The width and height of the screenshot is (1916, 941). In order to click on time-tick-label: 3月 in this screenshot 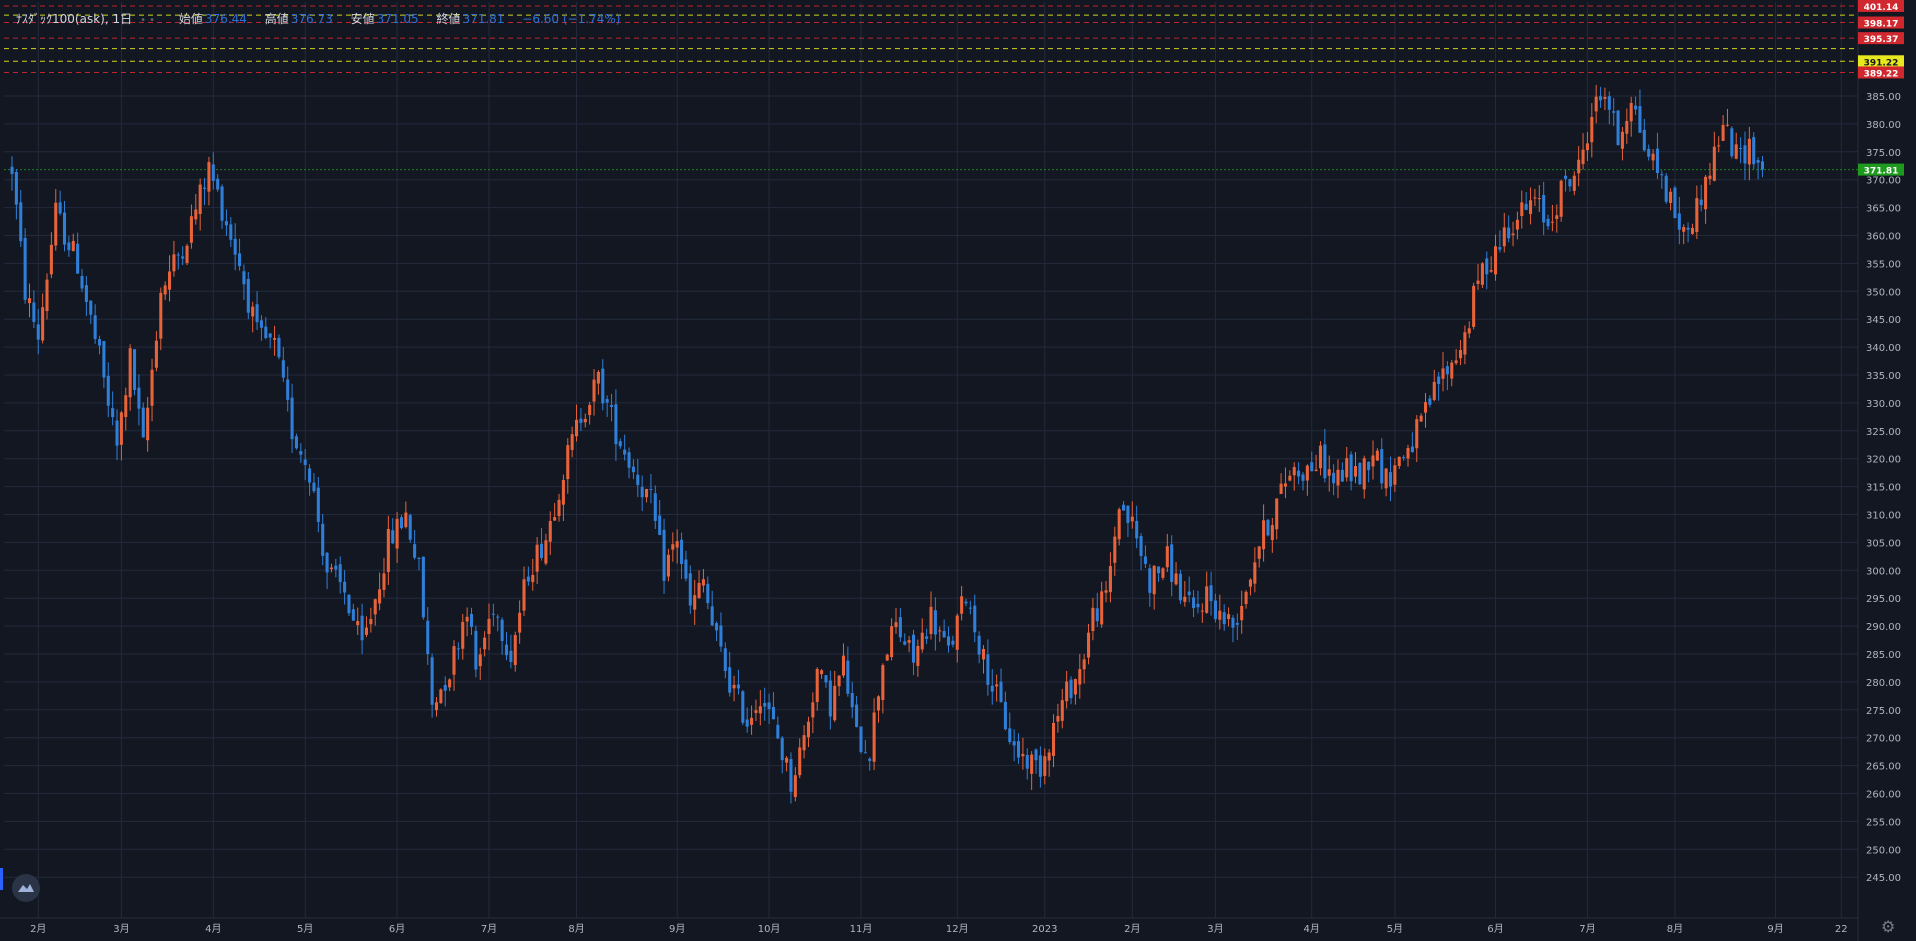, I will do `click(1215, 929)`.